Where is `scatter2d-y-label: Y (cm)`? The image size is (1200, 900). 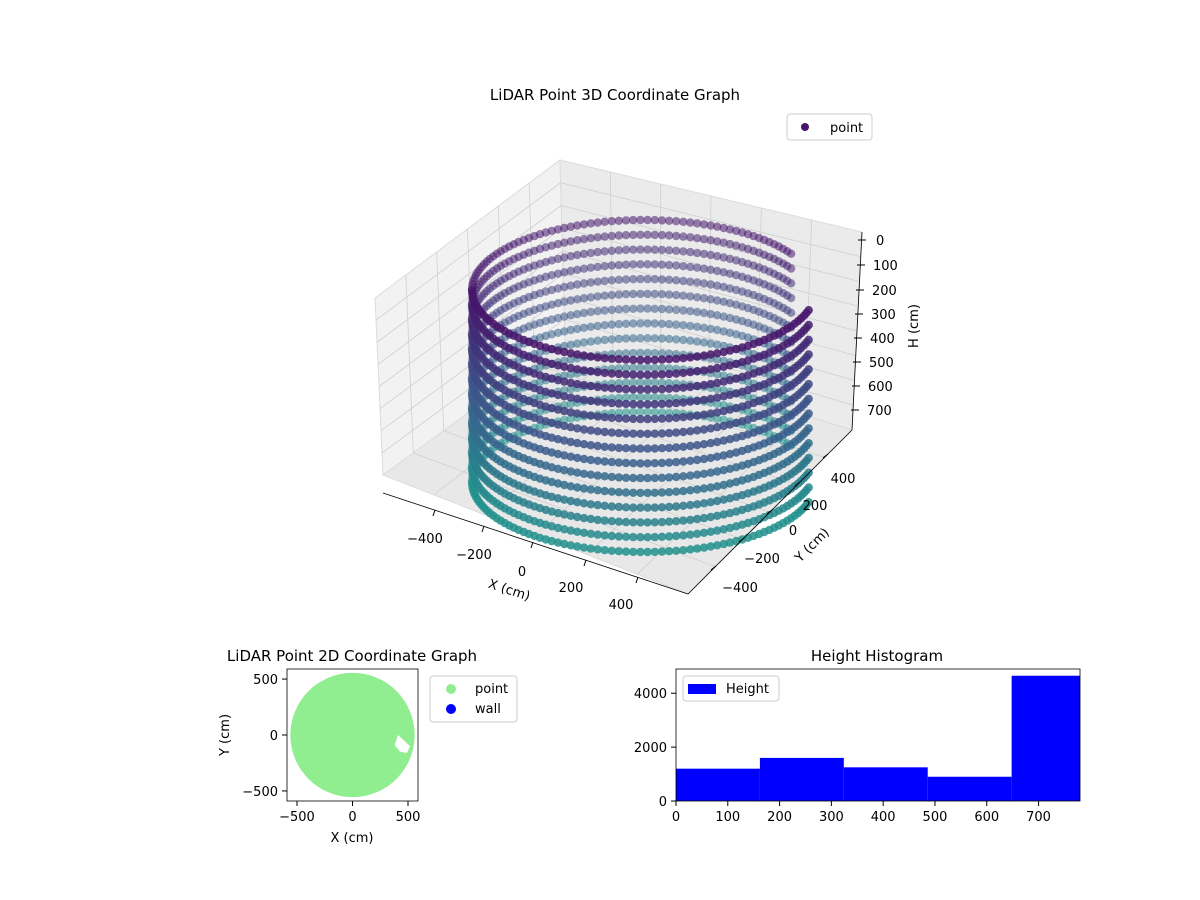
scatter2d-y-label: Y (cm) is located at coordinates (225, 735).